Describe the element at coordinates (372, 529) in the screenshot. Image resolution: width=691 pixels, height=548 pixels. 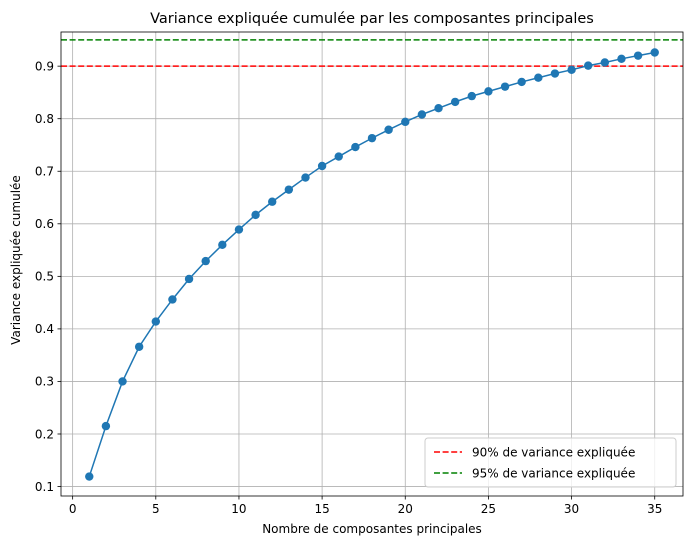
I see `x-axis-label: Nombre de composantes principales` at that location.